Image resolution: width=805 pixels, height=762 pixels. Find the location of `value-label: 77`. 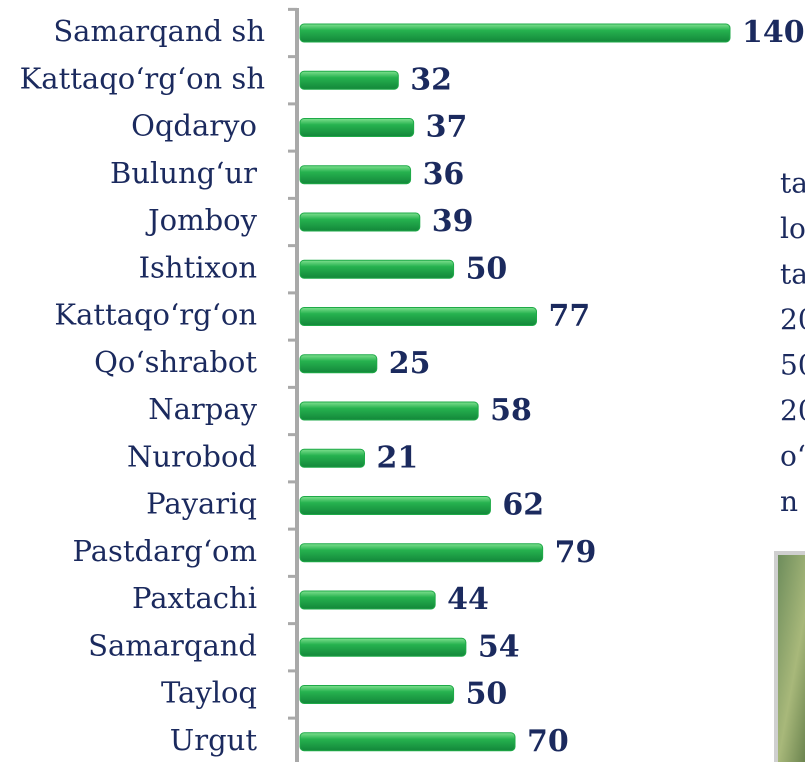

value-label: 77 is located at coordinates (570, 316).